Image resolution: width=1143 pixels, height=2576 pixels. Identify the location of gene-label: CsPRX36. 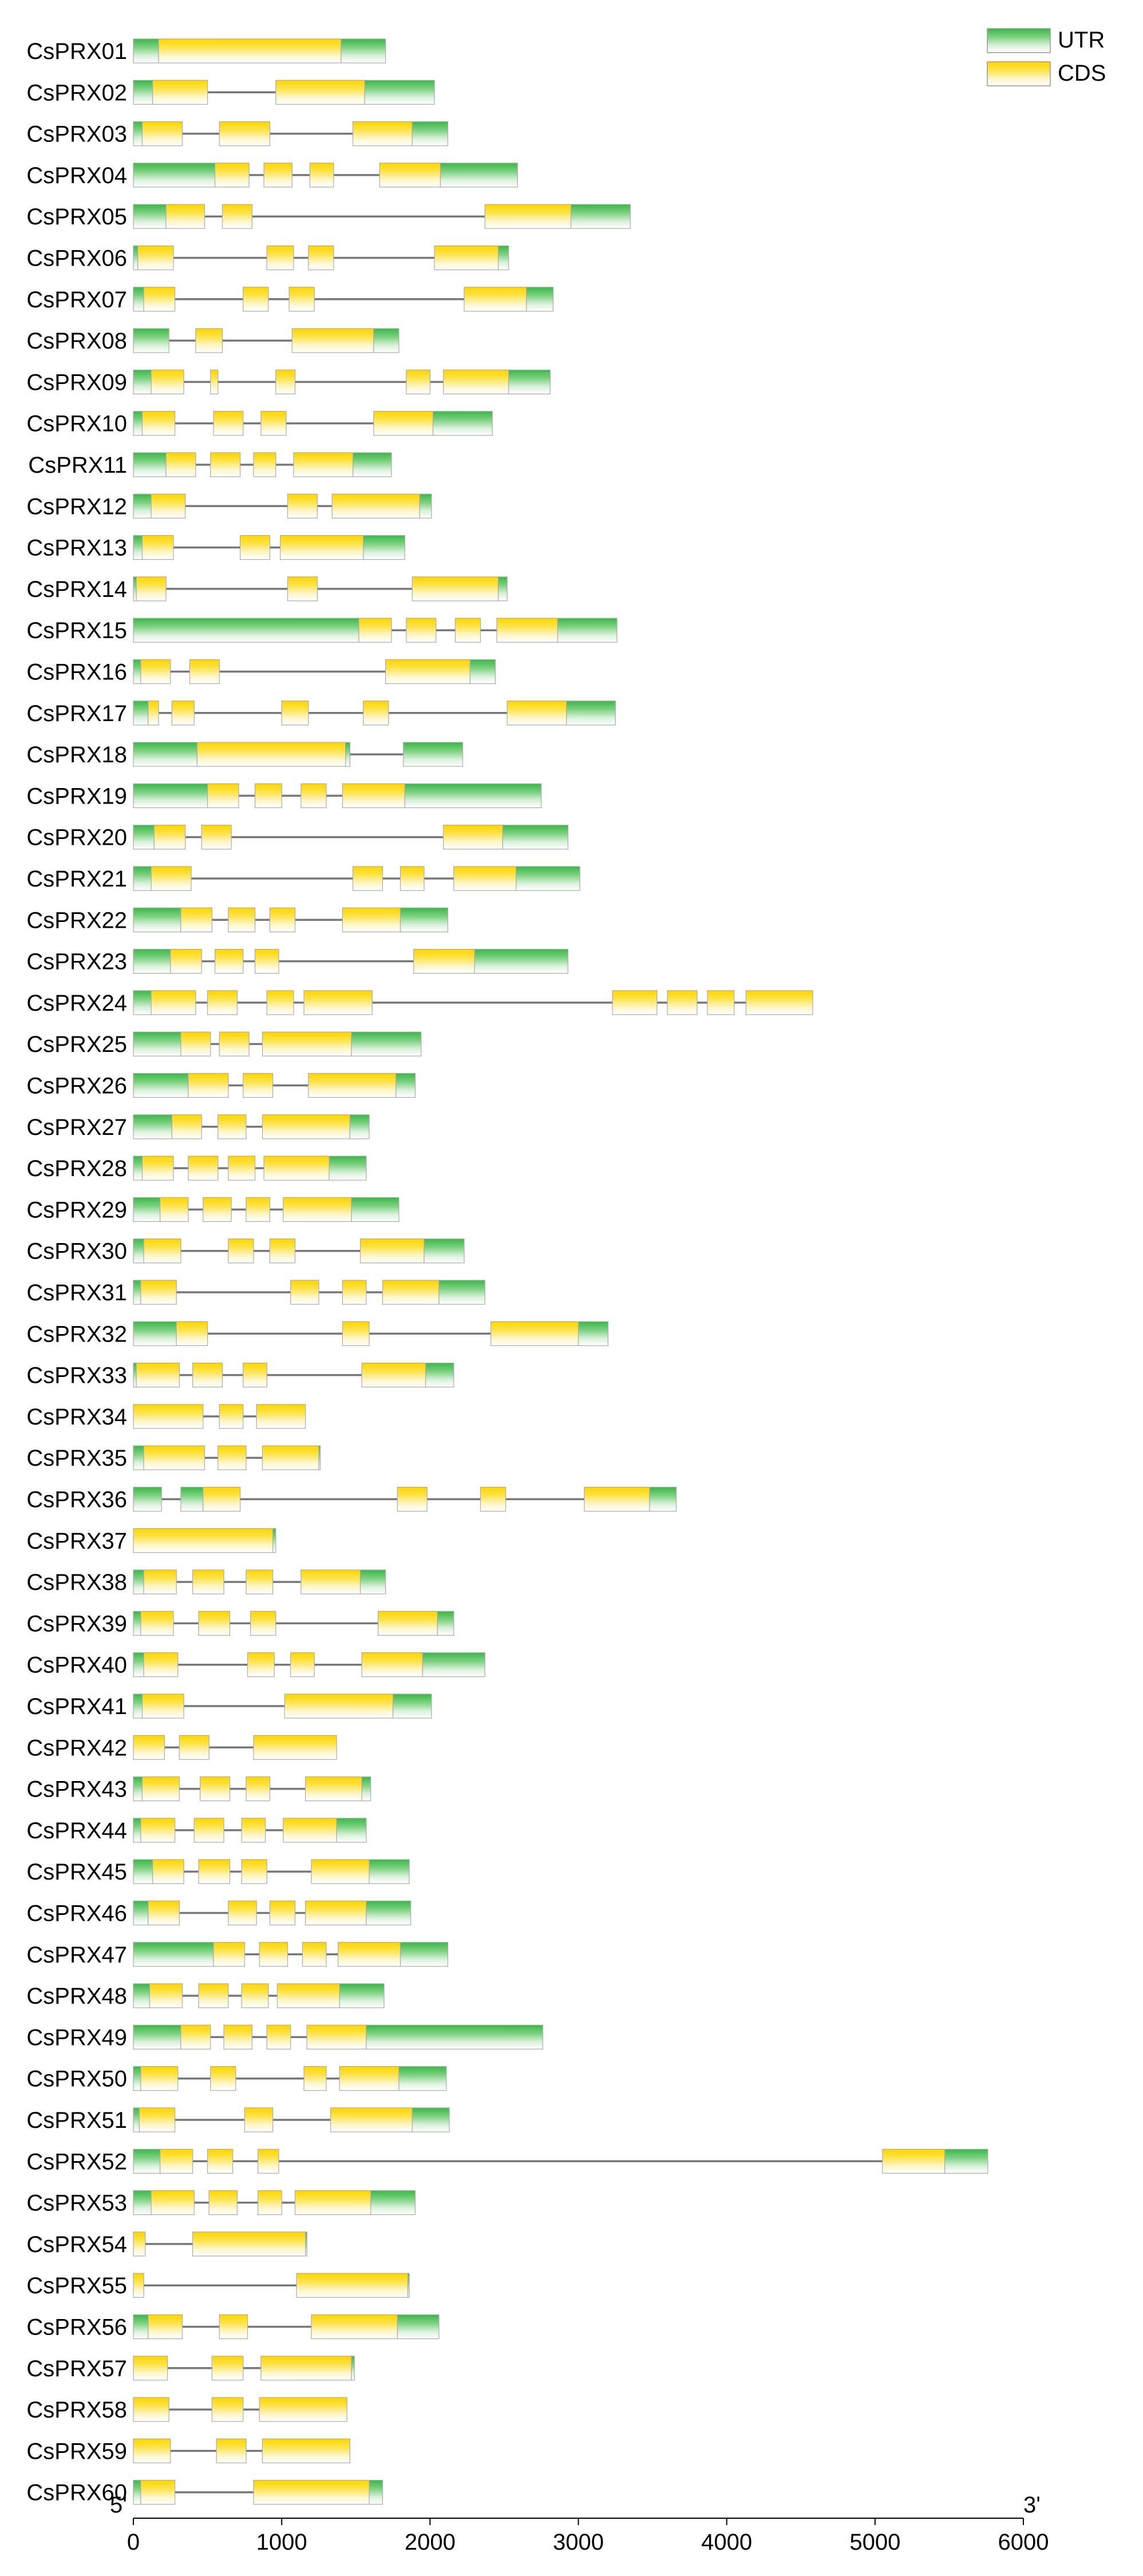
(76, 1500).